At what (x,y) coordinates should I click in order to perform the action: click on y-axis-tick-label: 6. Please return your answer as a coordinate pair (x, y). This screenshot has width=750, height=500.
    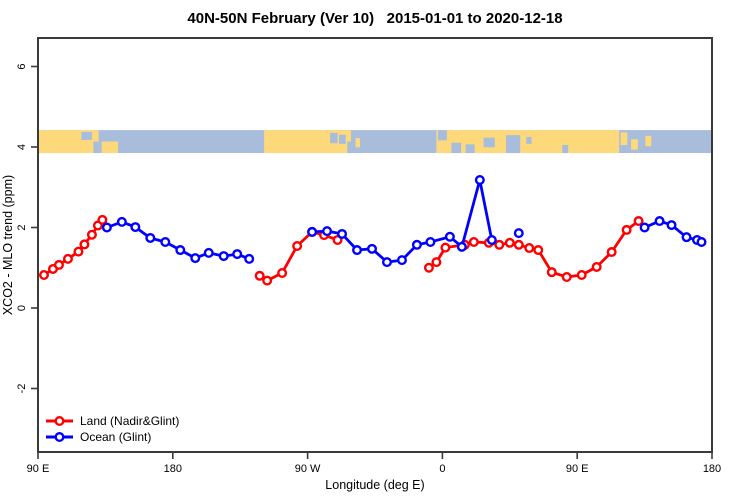
    Looking at the image, I should click on (22, 66).